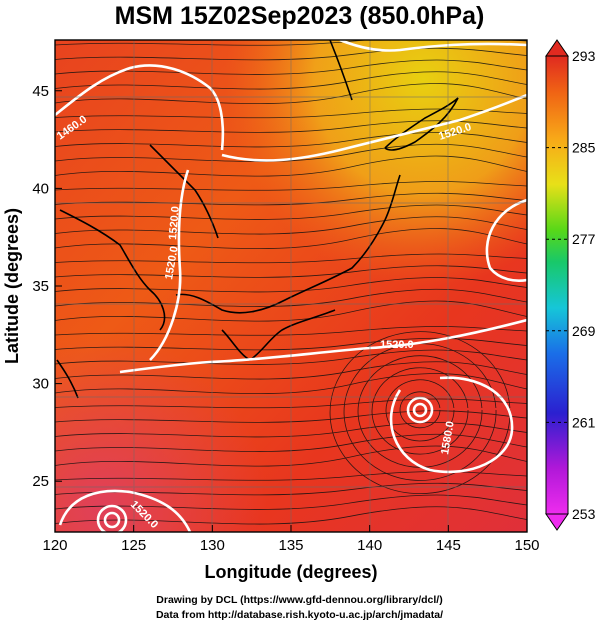 Image resolution: width=599 pixels, height=625 pixels. I want to click on contour-label: 1580.0, so click(448, 437).